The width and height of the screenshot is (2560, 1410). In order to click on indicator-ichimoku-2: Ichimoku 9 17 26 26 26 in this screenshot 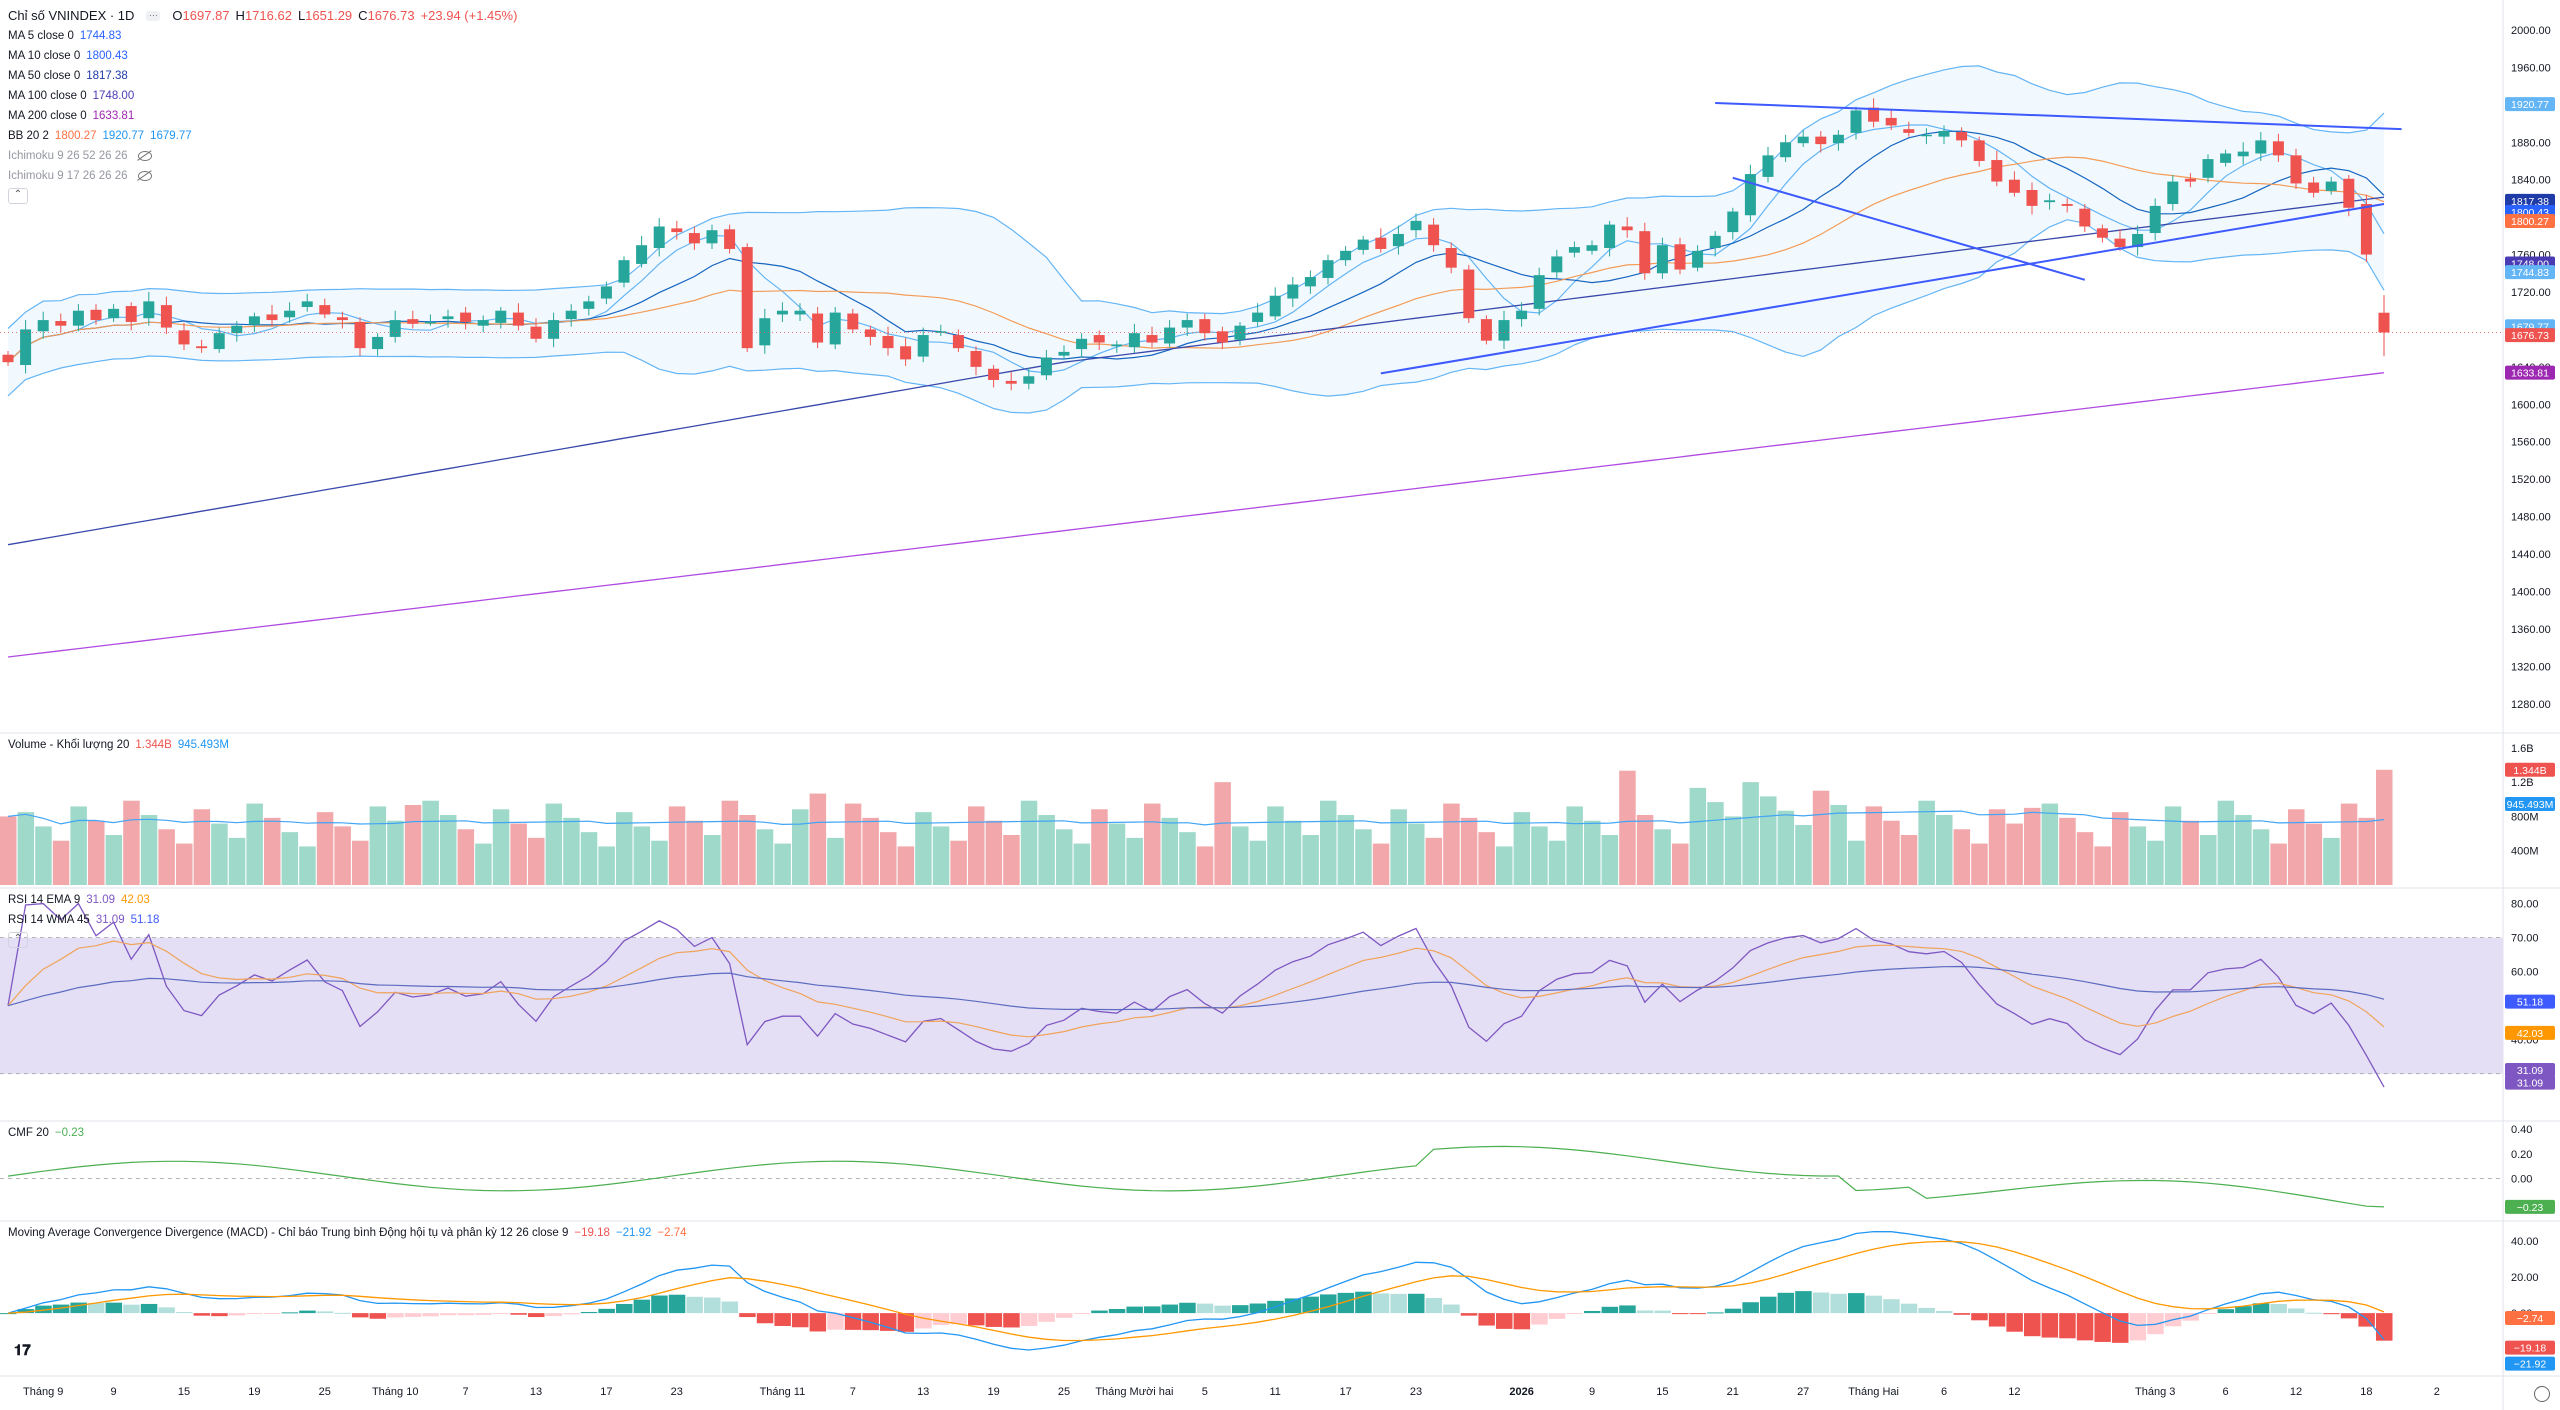, I will do `click(262, 176)`.